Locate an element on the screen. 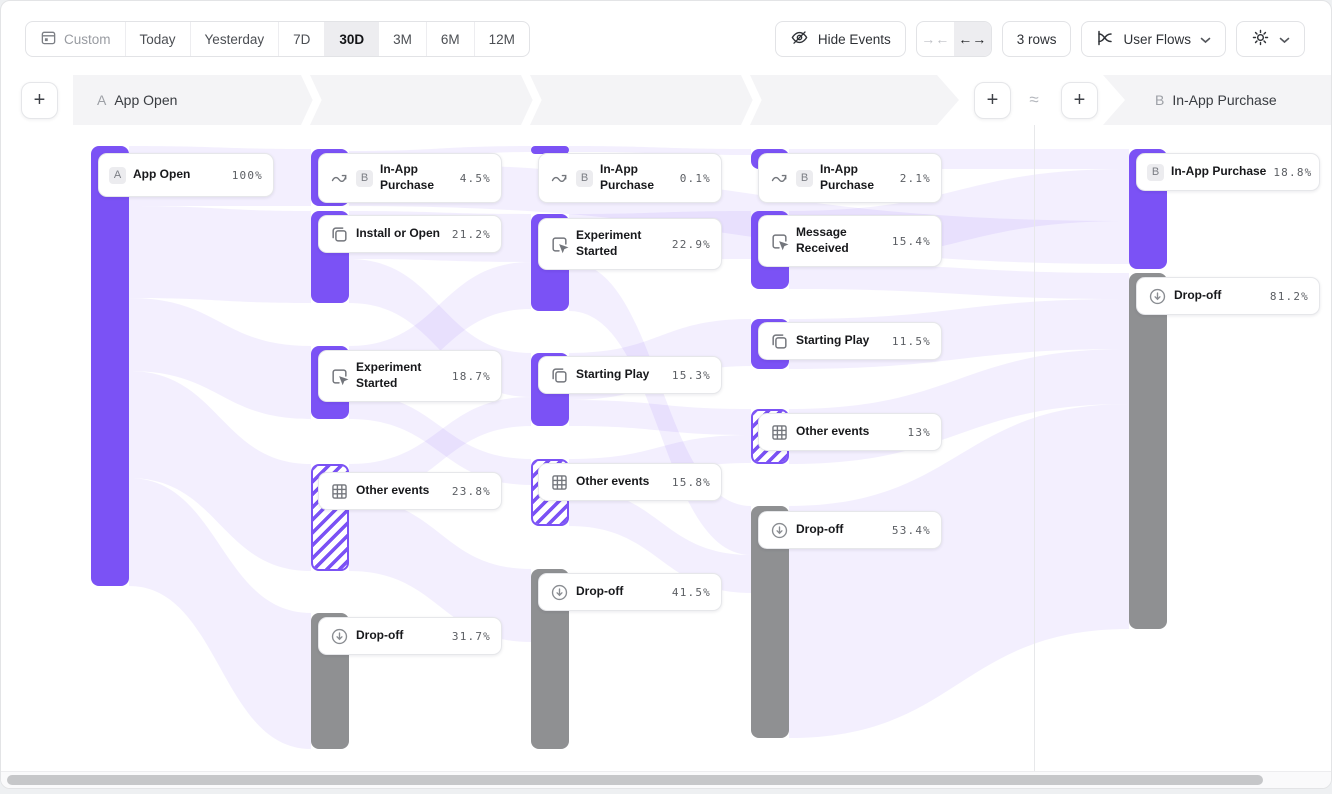 This screenshot has width=1332, height=794. flow-node-card-1-experiment-started: Experiment Started 18.7% is located at coordinates (410, 376).